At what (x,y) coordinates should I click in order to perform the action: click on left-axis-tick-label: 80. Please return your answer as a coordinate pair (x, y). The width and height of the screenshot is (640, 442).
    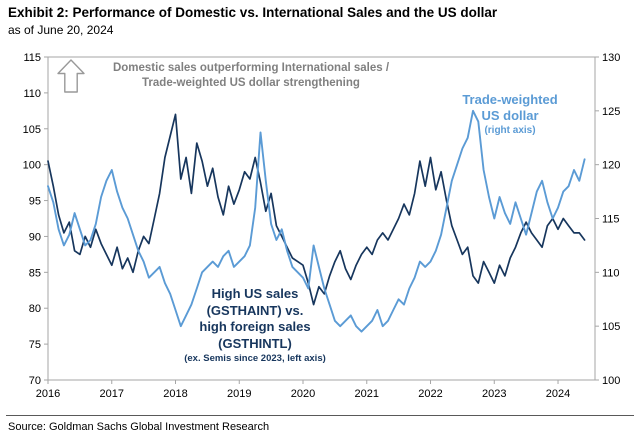
    Looking at the image, I should click on (35, 309).